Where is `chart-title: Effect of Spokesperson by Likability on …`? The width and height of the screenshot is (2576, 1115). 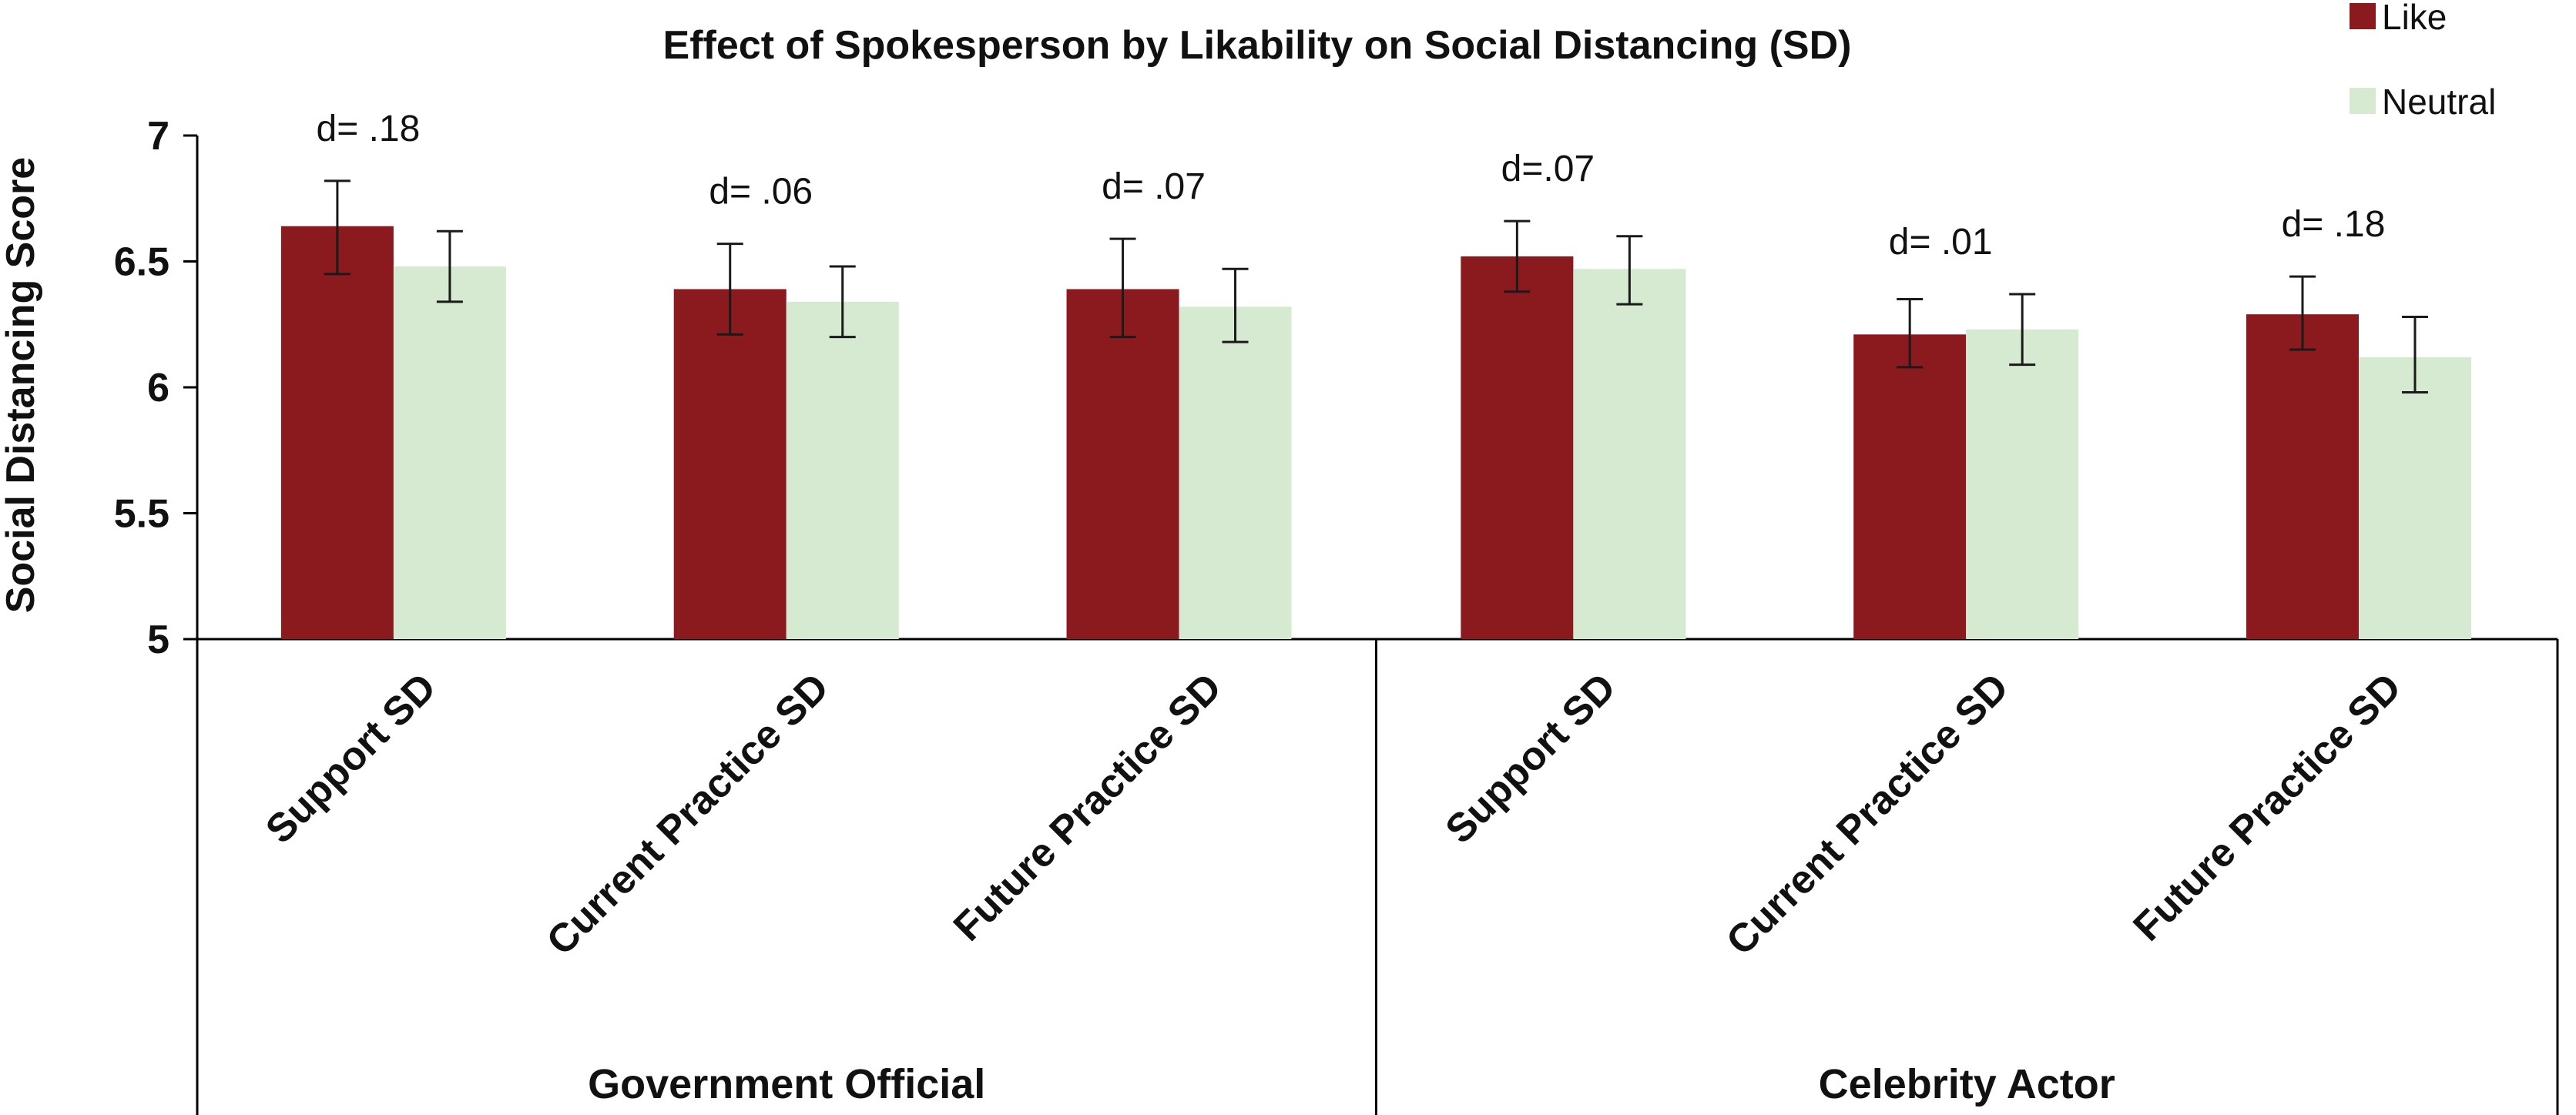
chart-title: Effect of Spokesperson by Likability on … is located at coordinates (1257, 45).